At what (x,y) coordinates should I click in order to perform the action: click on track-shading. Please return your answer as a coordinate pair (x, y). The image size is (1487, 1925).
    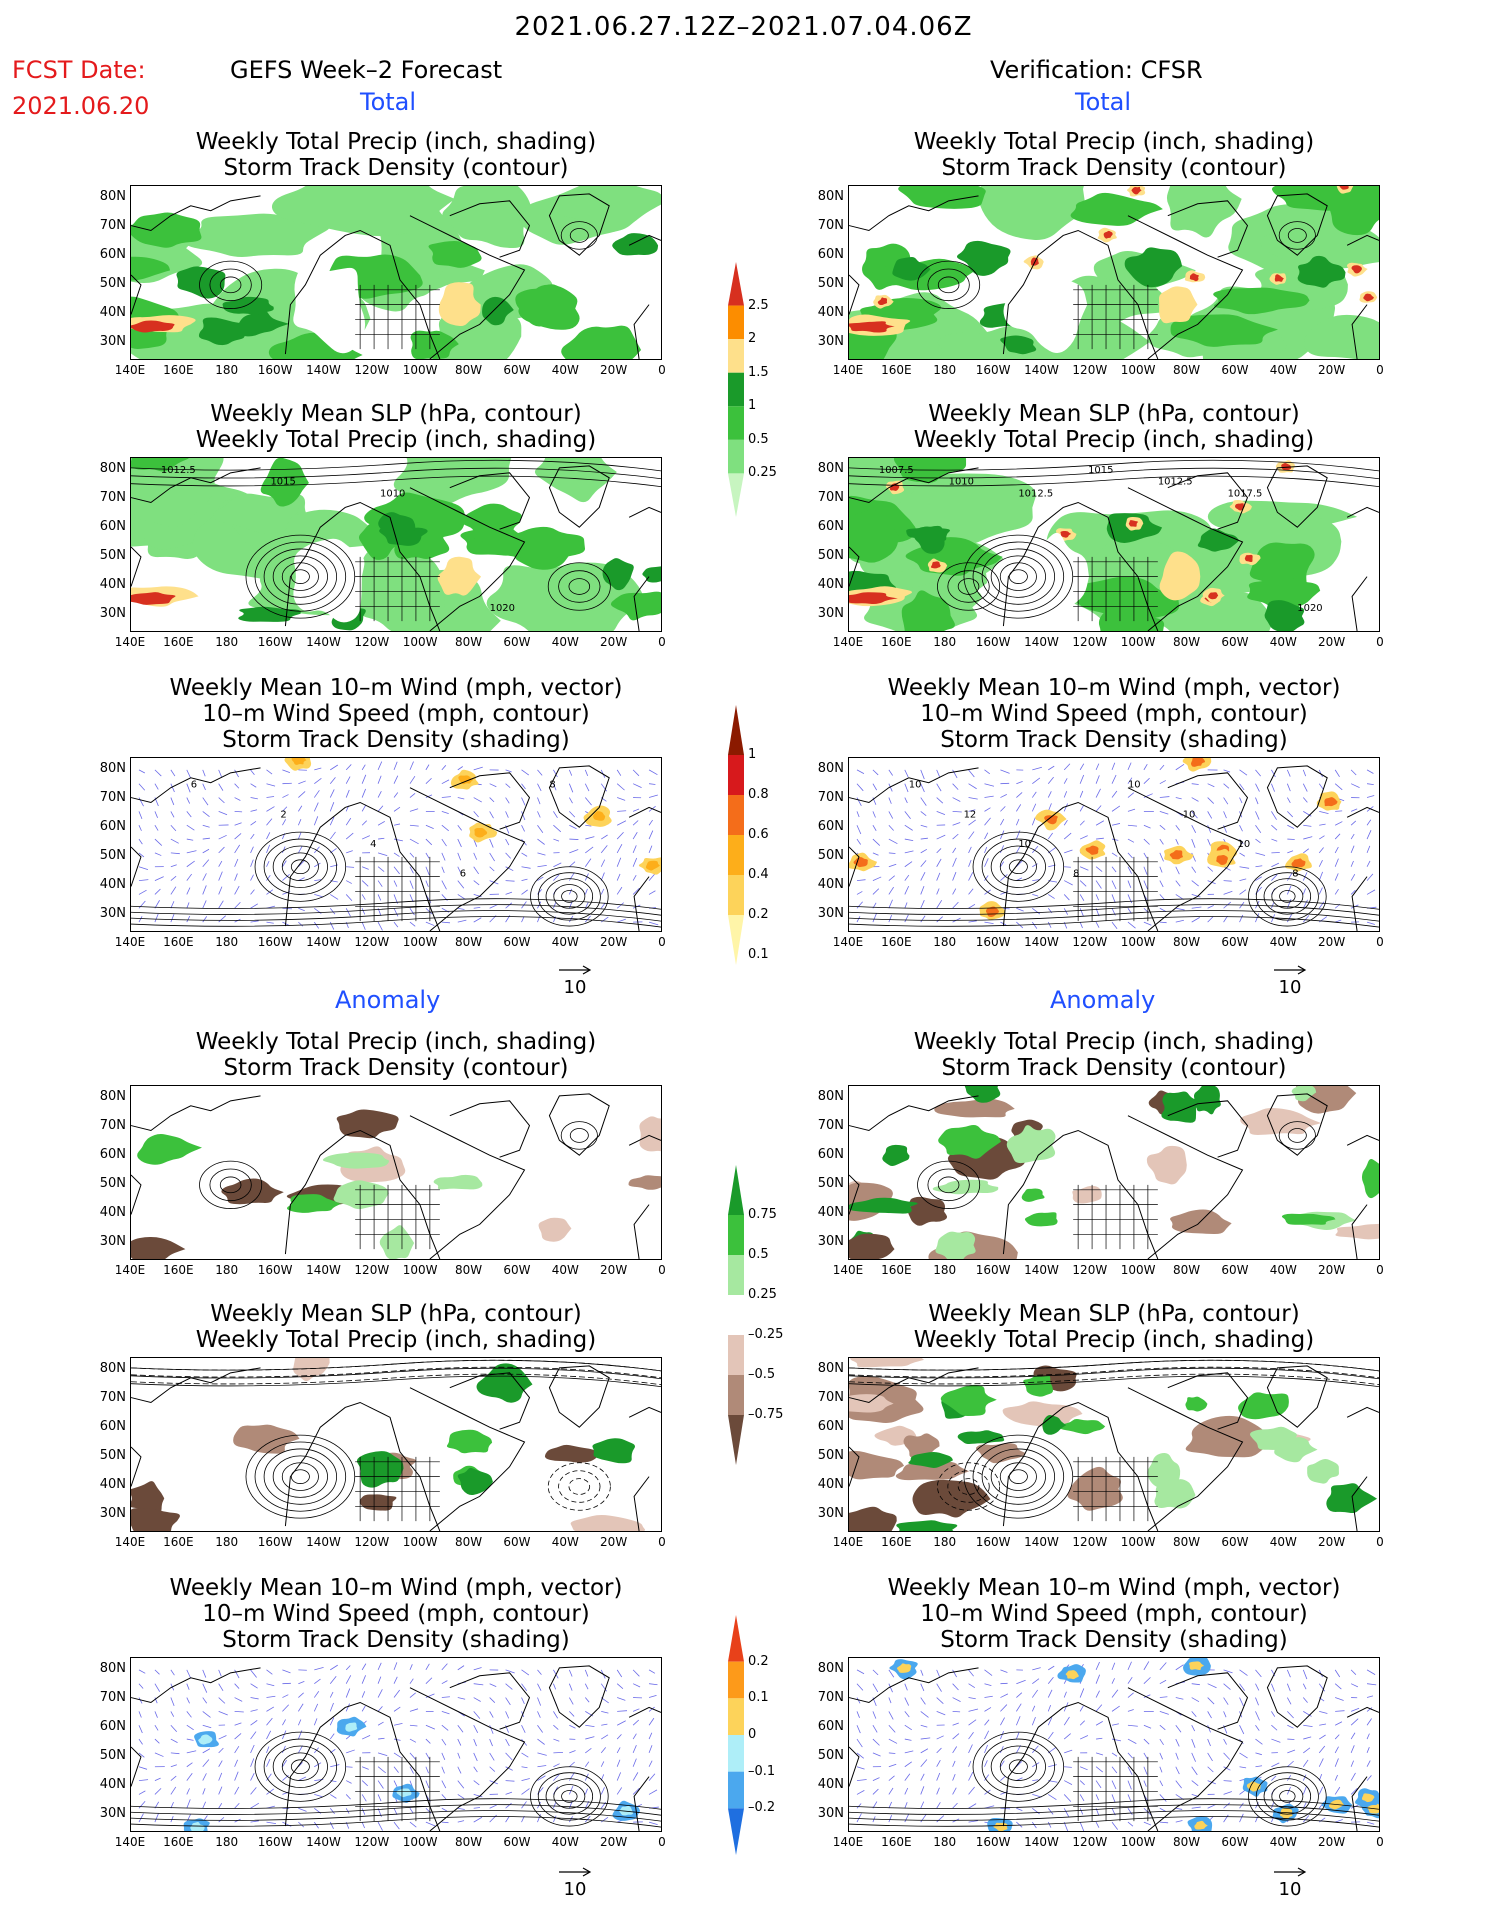
    Looking at the image, I should click on (1196, 1666).